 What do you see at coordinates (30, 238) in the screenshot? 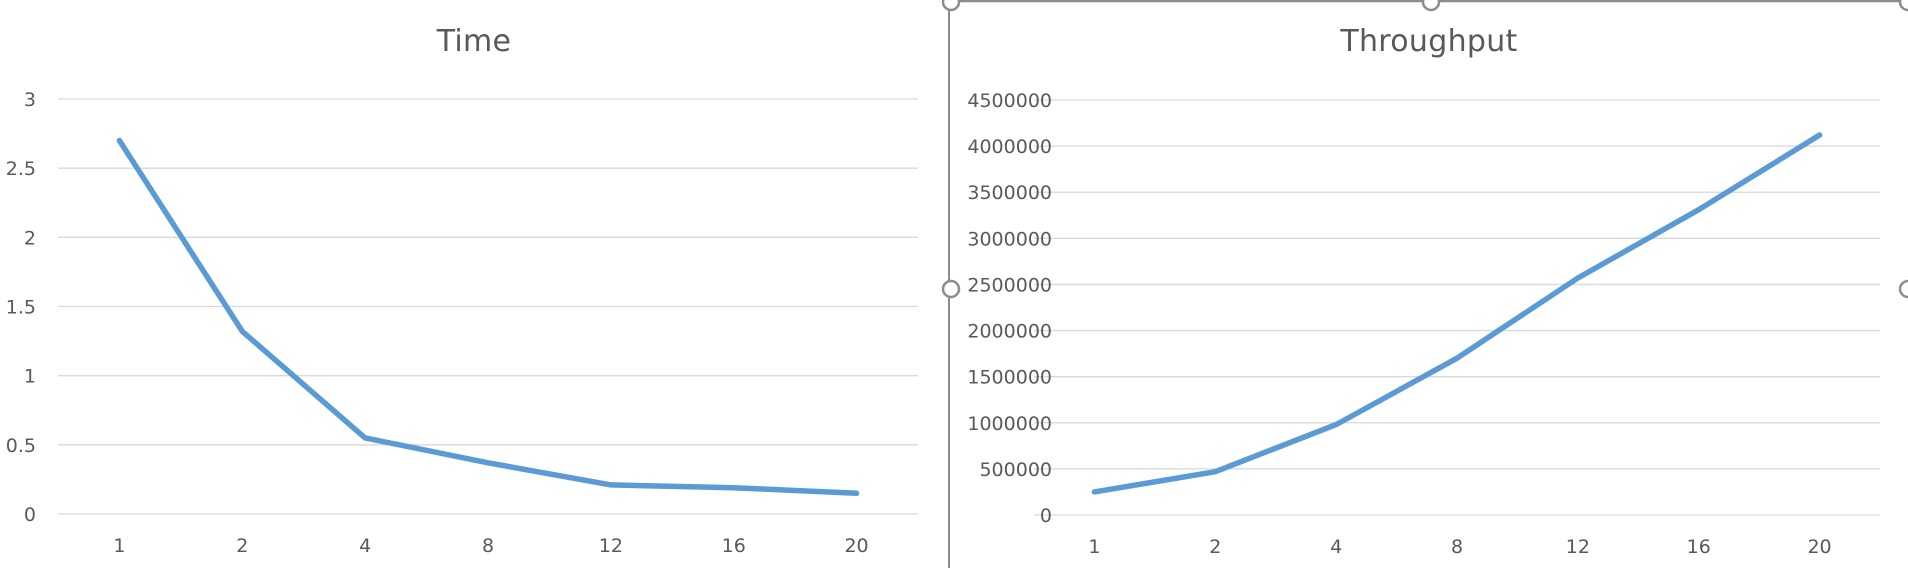
I see `y-tick-label: 2` at bounding box center [30, 238].